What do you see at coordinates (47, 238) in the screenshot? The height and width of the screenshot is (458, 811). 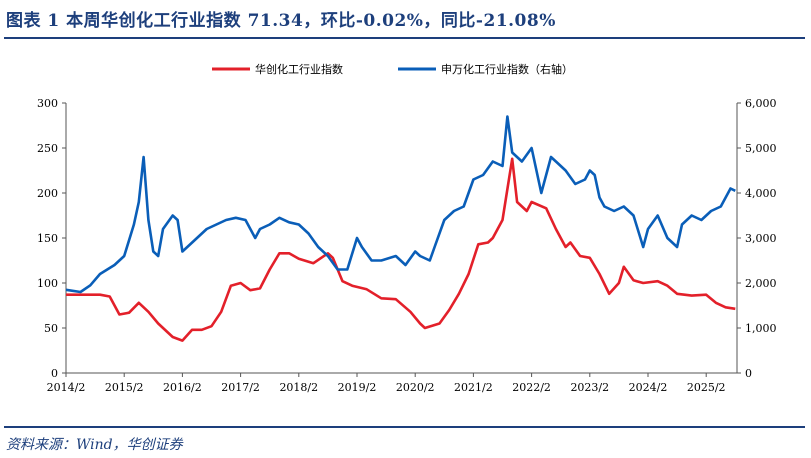 I see `left-tick-label: 150` at bounding box center [47, 238].